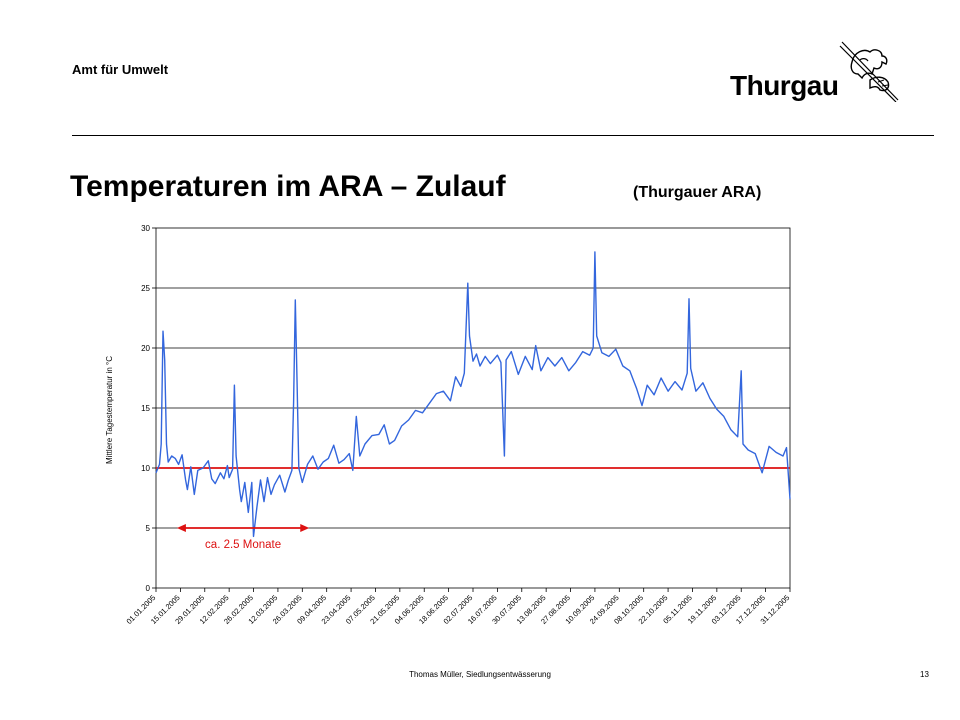 This screenshot has height=720, width=960. Describe the element at coordinates (148, 528) in the screenshot. I see `y-tick-label: 5` at that location.